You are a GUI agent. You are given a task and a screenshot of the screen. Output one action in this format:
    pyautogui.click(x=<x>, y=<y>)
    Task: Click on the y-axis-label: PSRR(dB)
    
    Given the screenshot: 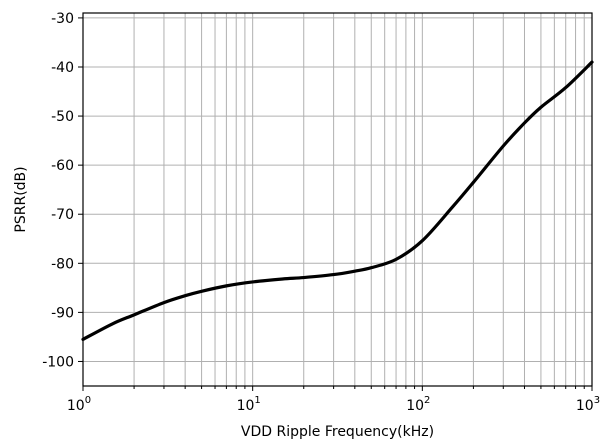 What is the action you would take?
    pyautogui.click(x=21, y=199)
    